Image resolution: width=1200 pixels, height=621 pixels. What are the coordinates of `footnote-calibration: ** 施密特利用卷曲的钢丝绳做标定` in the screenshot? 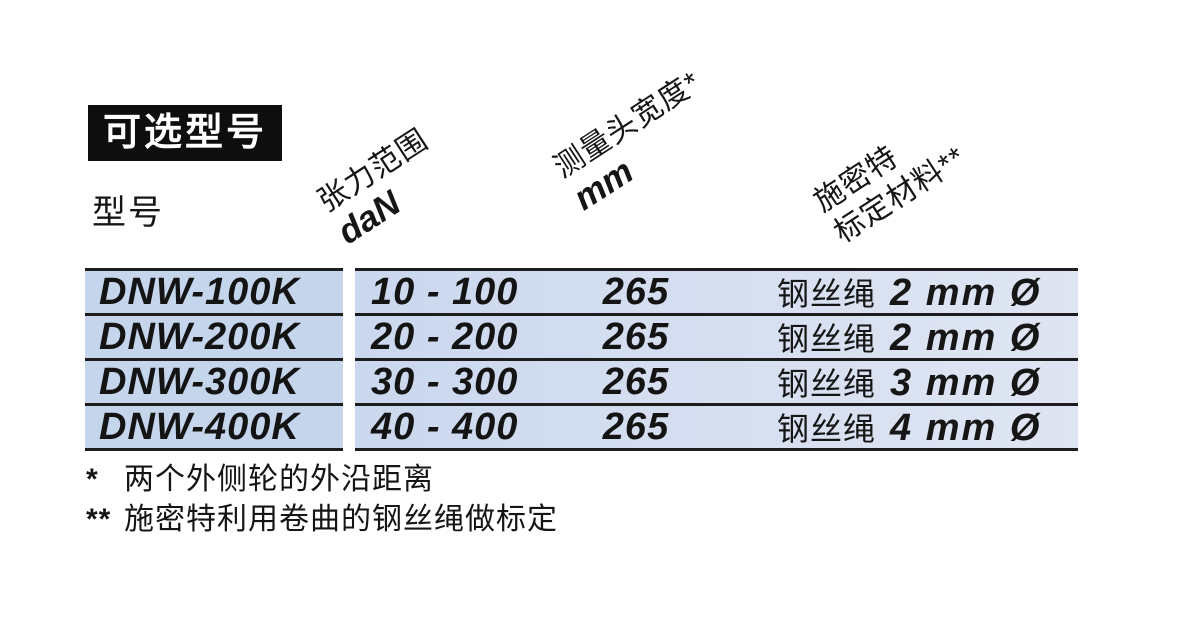 It's located at (322, 520).